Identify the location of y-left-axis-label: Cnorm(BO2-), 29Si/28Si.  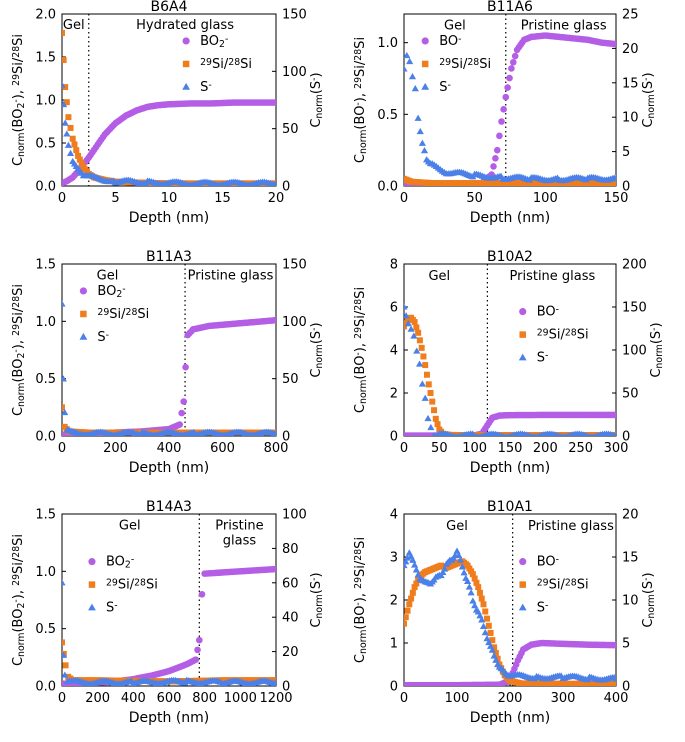
(19, 600).